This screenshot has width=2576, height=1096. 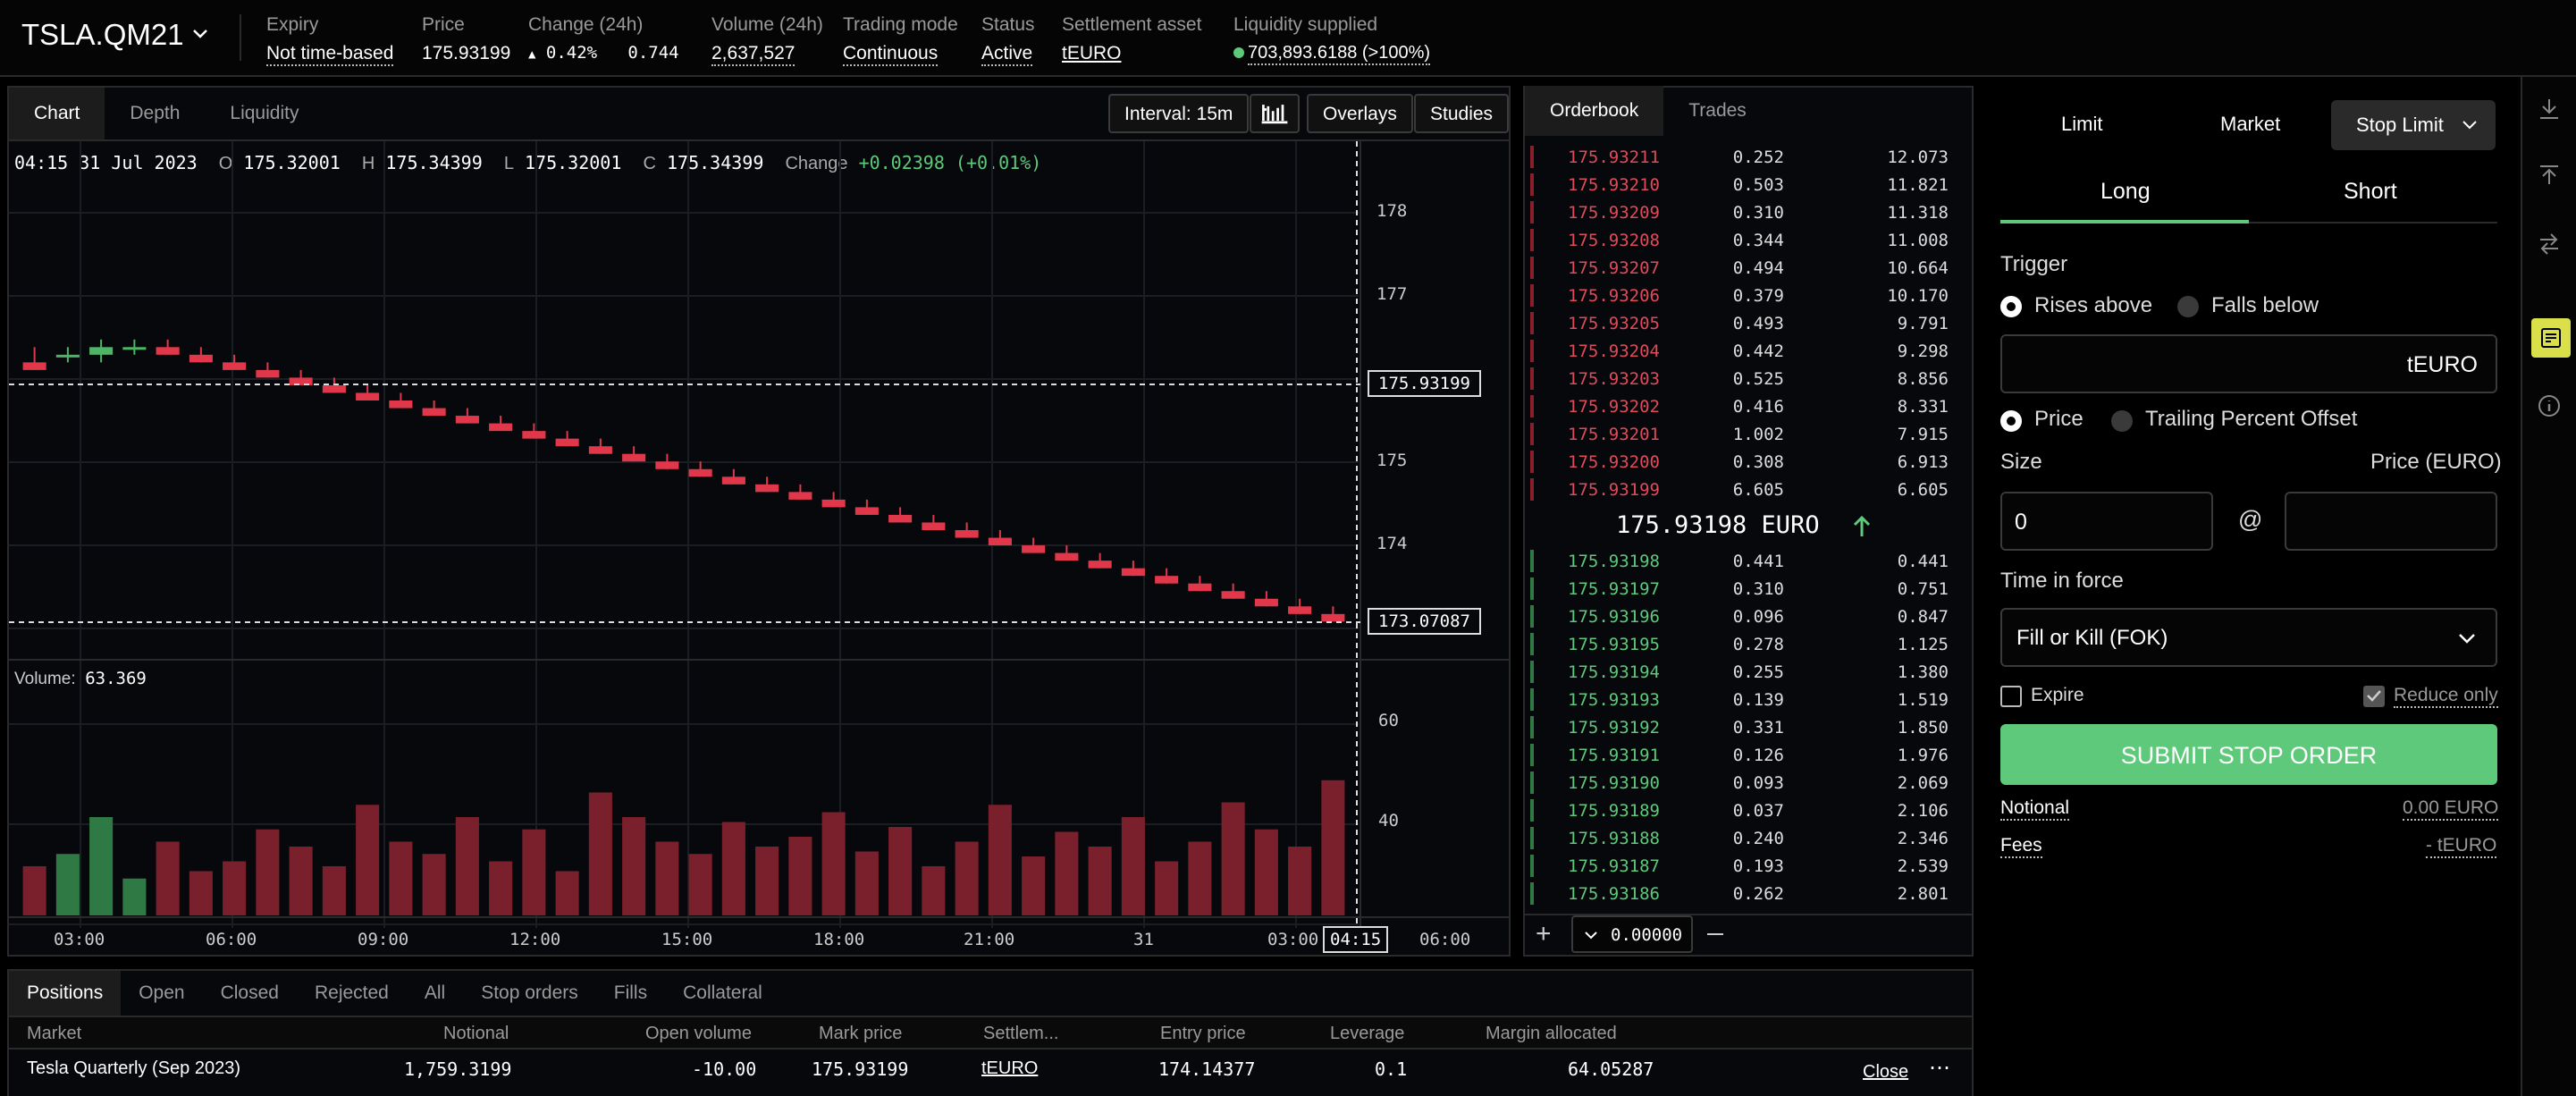 What do you see at coordinates (1743, 616) in the screenshot?
I see `orderbook-row: 175.93196 0.096 0.847` at bounding box center [1743, 616].